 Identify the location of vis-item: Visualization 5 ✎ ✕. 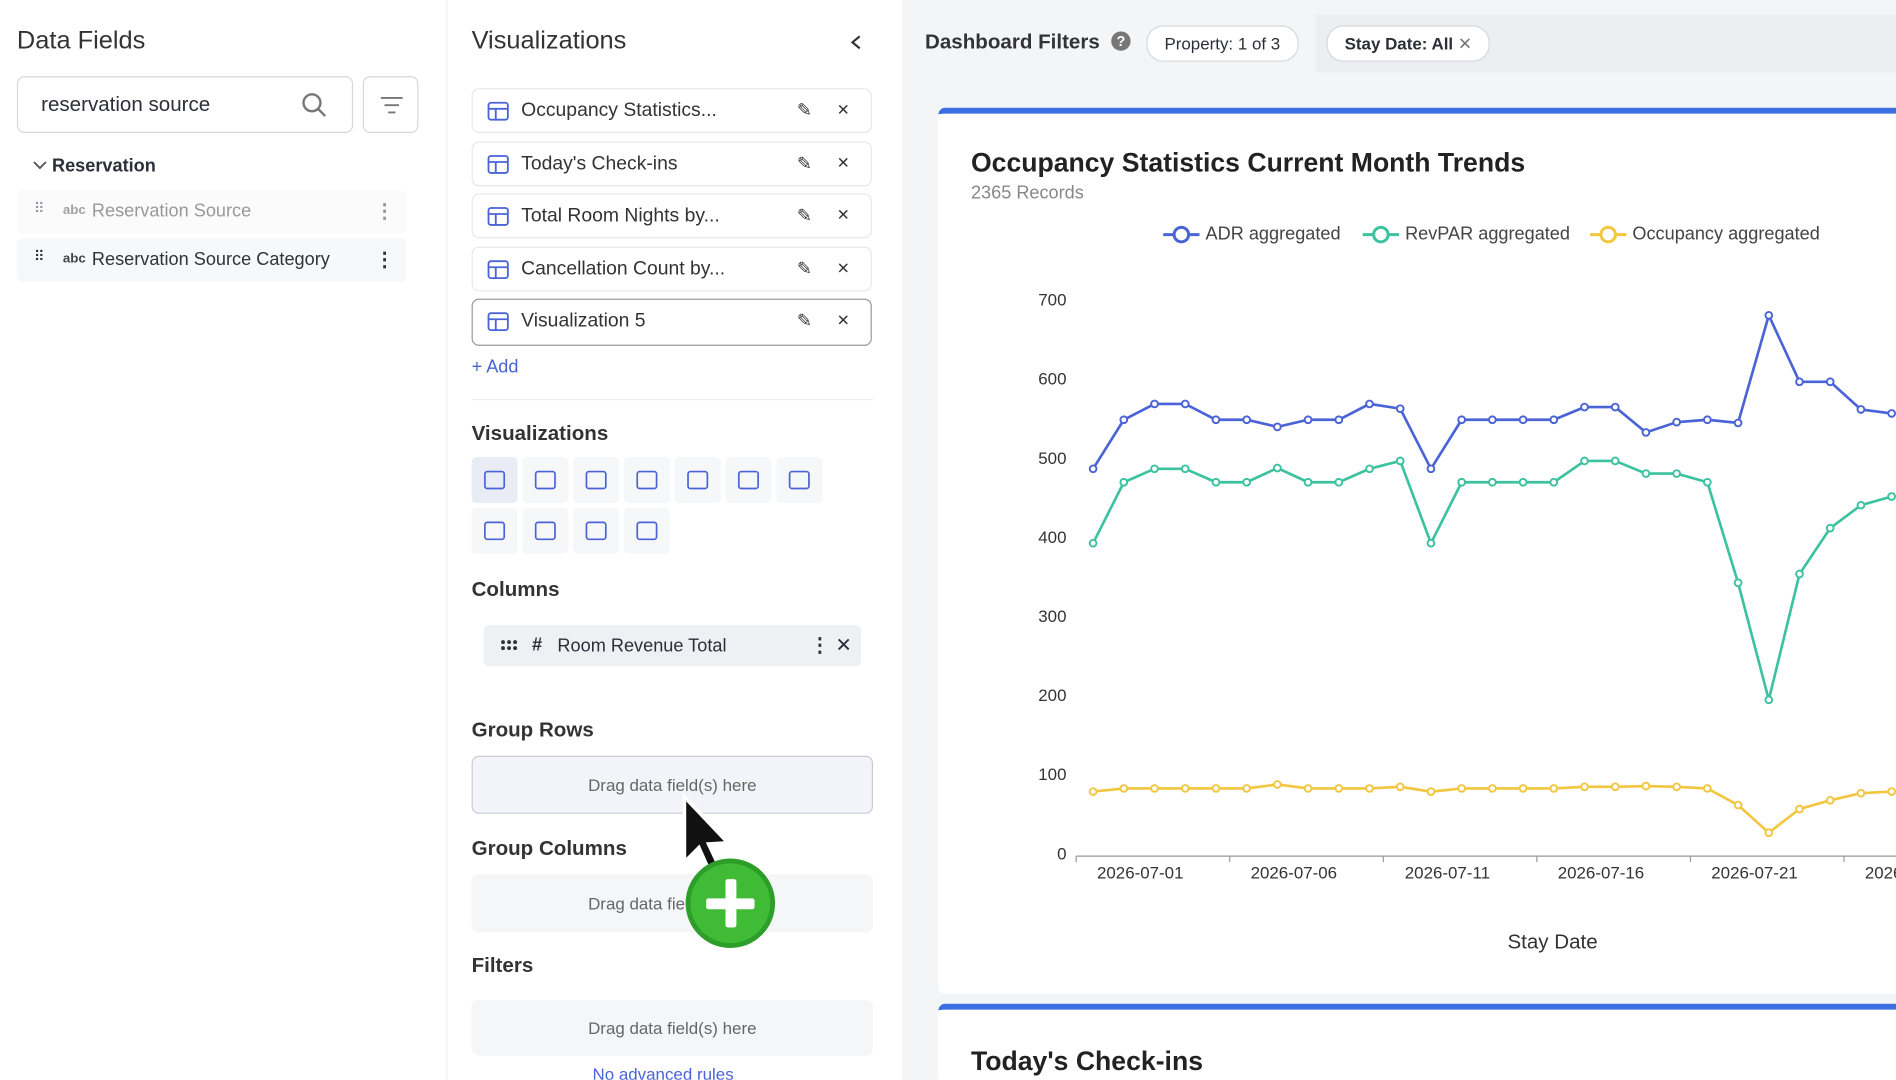
(671, 323).